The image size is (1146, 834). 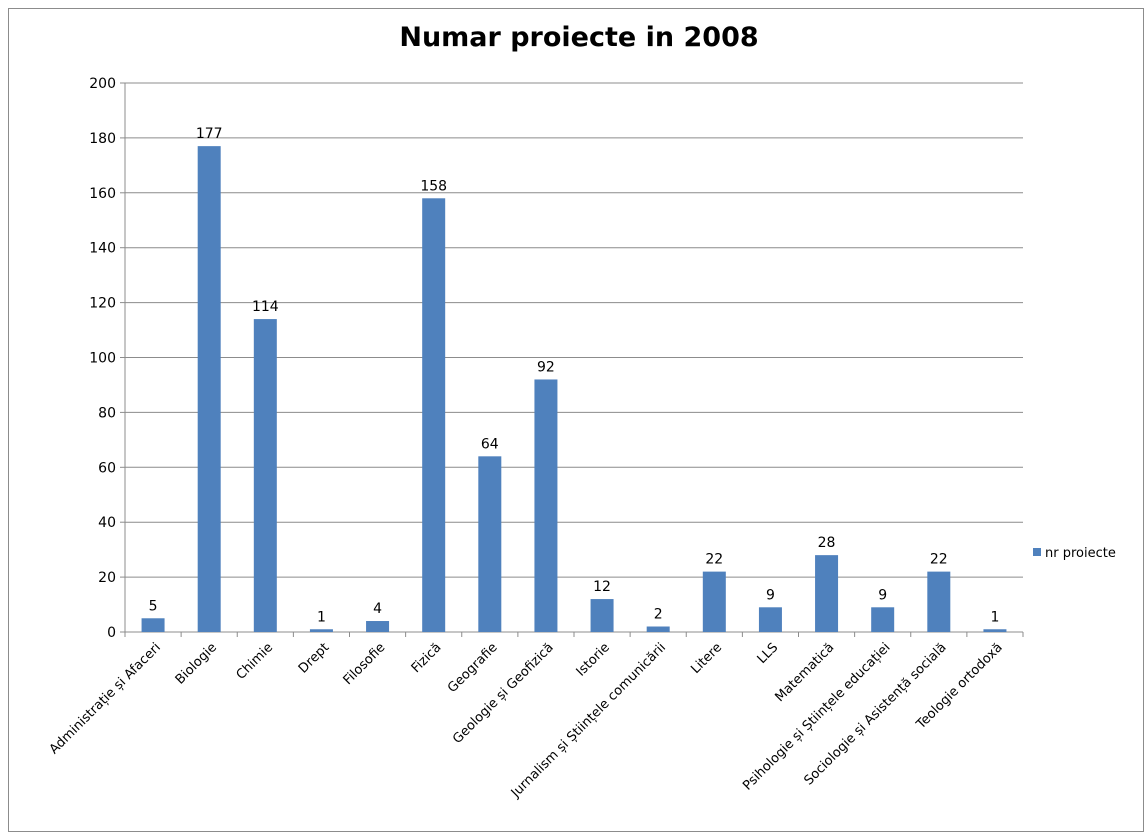 I want to click on y-tick-label: 80, so click(x=107, y=413).